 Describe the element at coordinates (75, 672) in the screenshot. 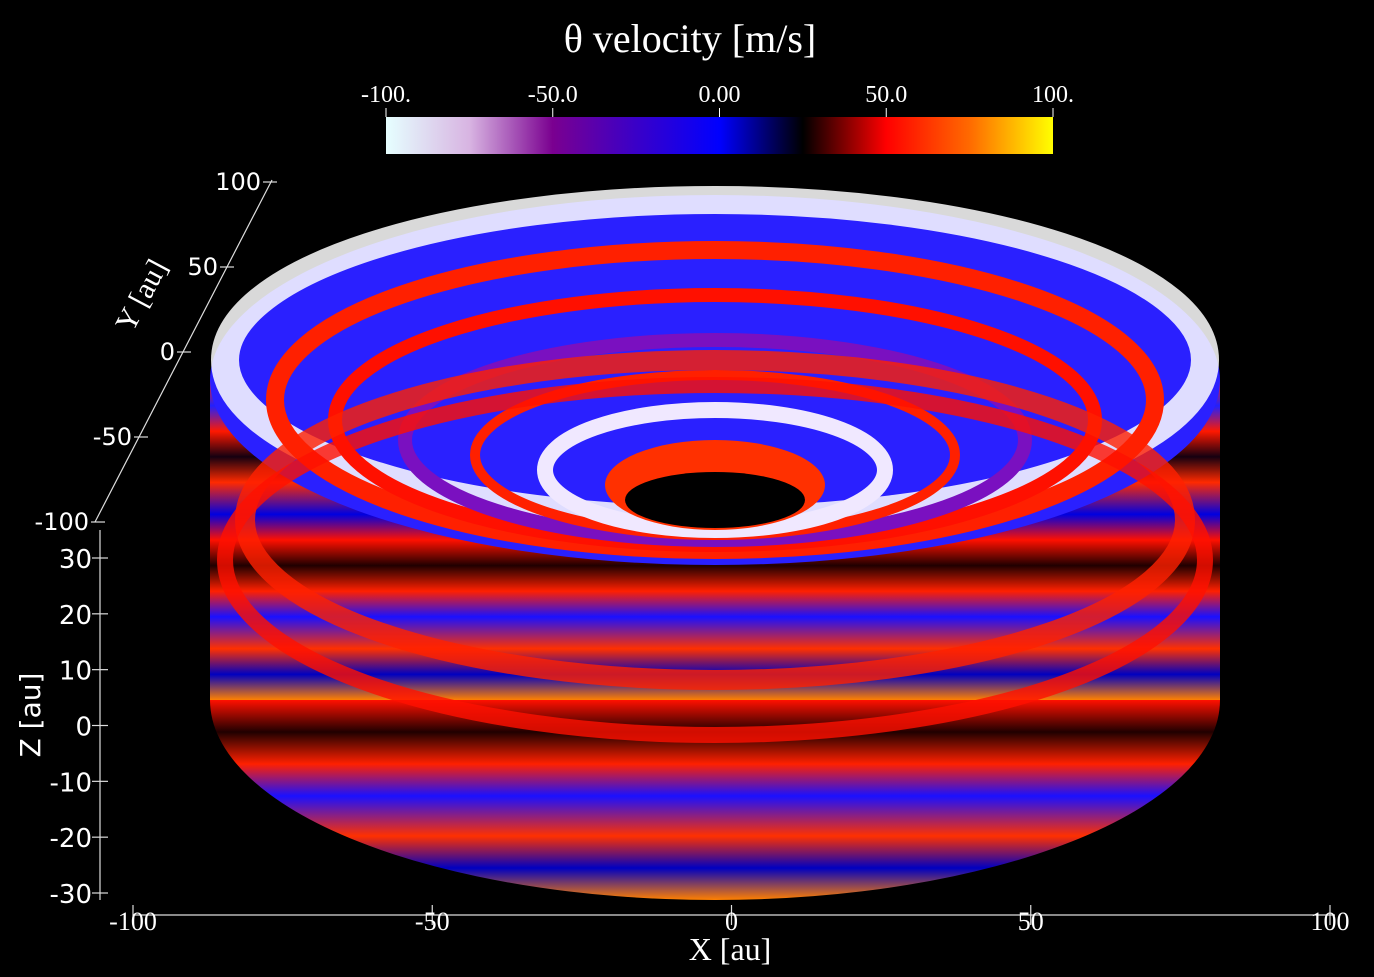

I see `z-tick-label: 10` at that location.